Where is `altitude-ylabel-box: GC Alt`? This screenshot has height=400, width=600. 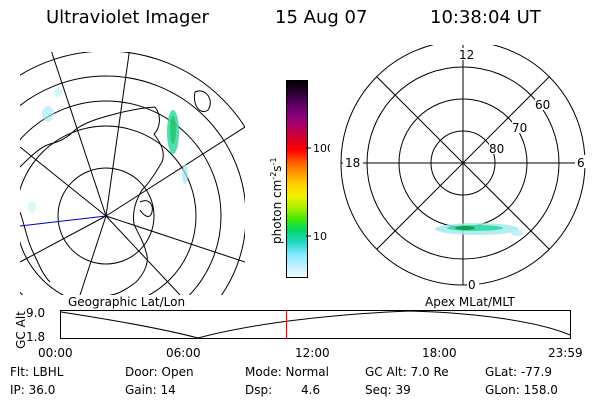
altitude-ylabel-box: GC Alt is located at coordinates (19, 330).